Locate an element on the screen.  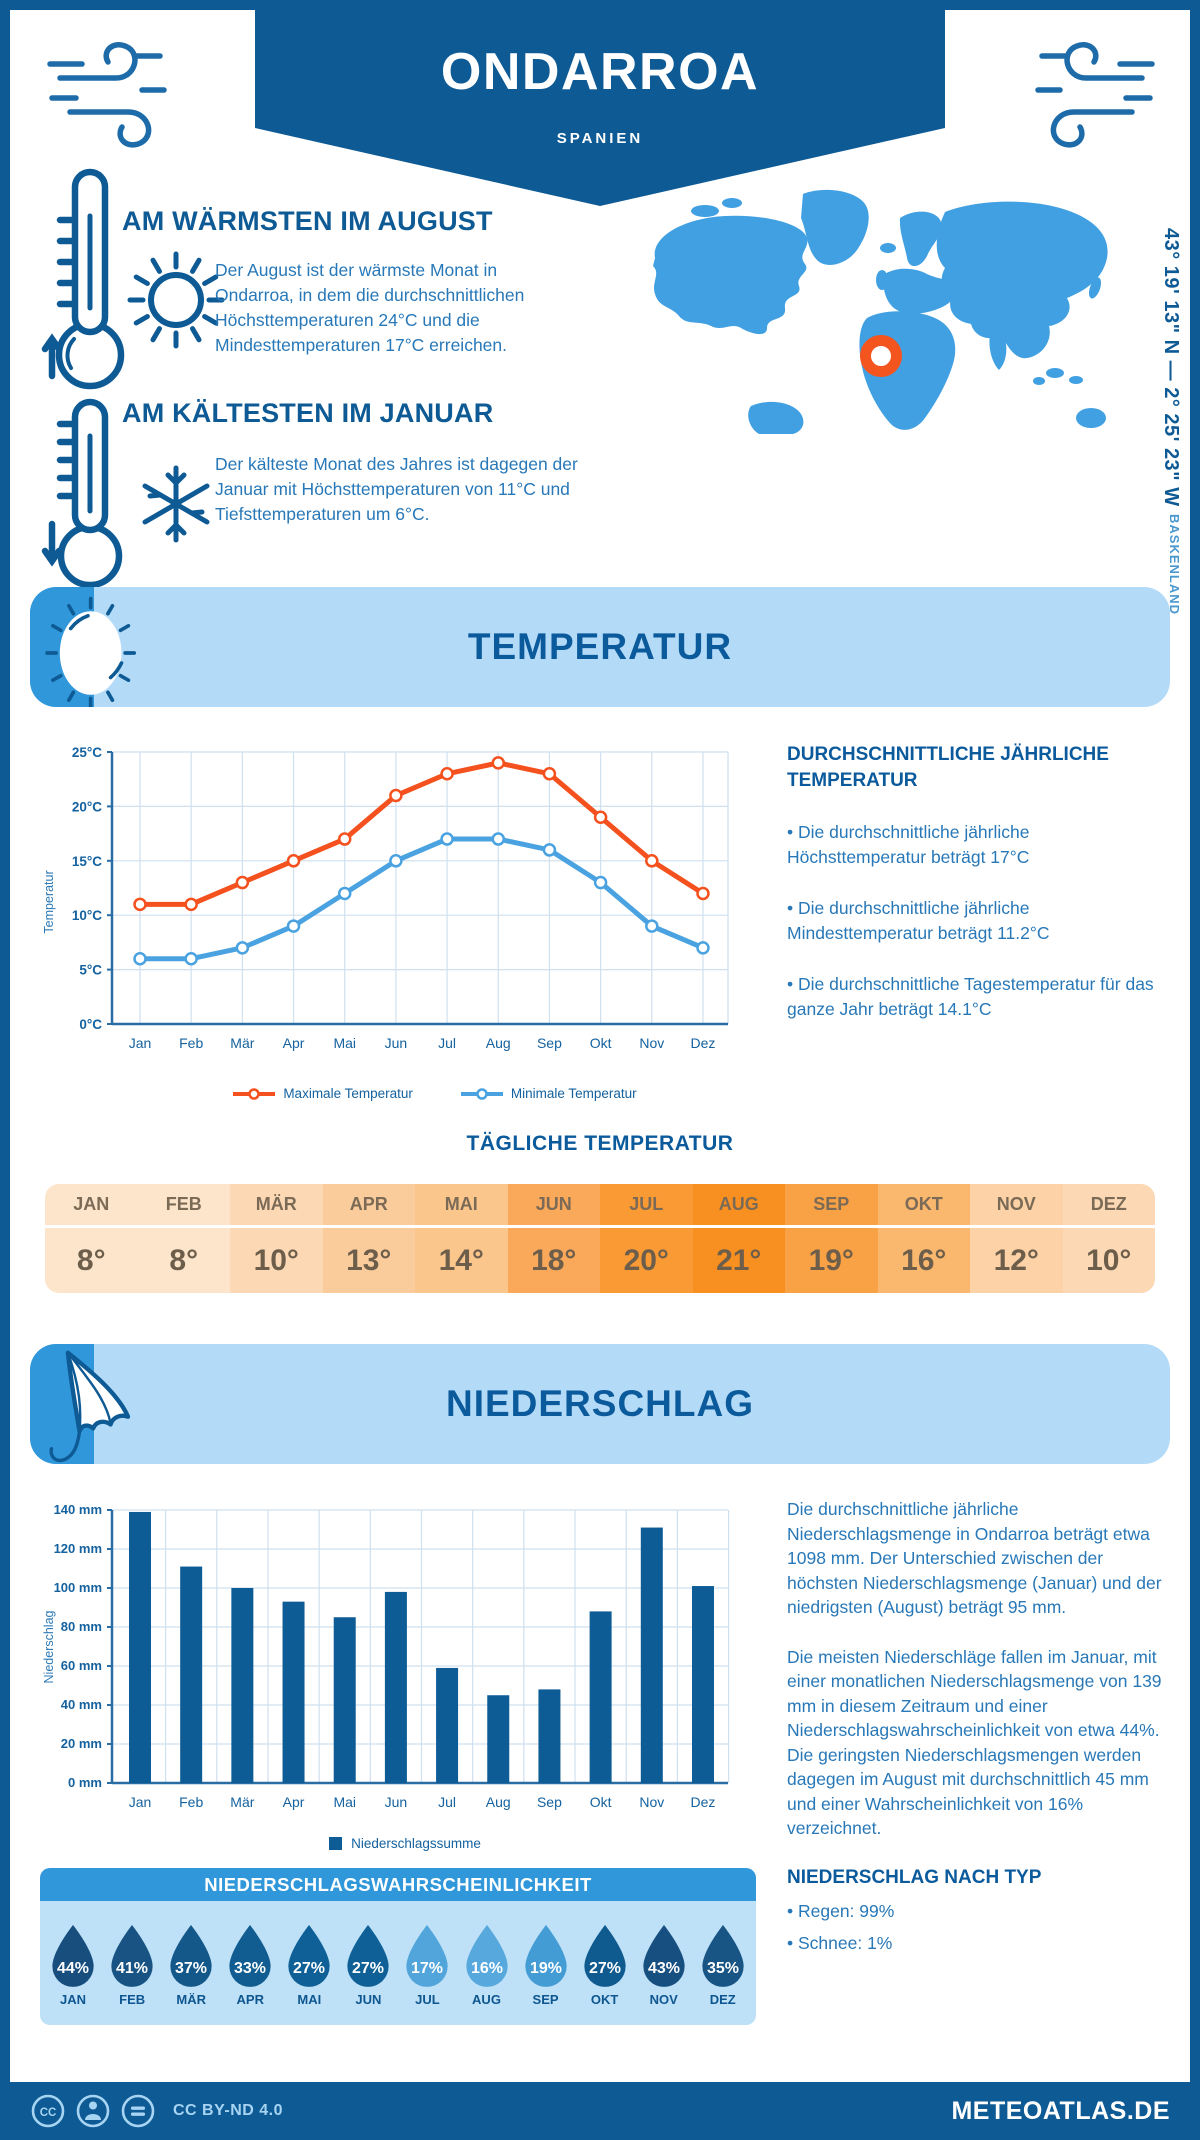
daily-value-SEP: 19° is located at coordinates (831, 1260).